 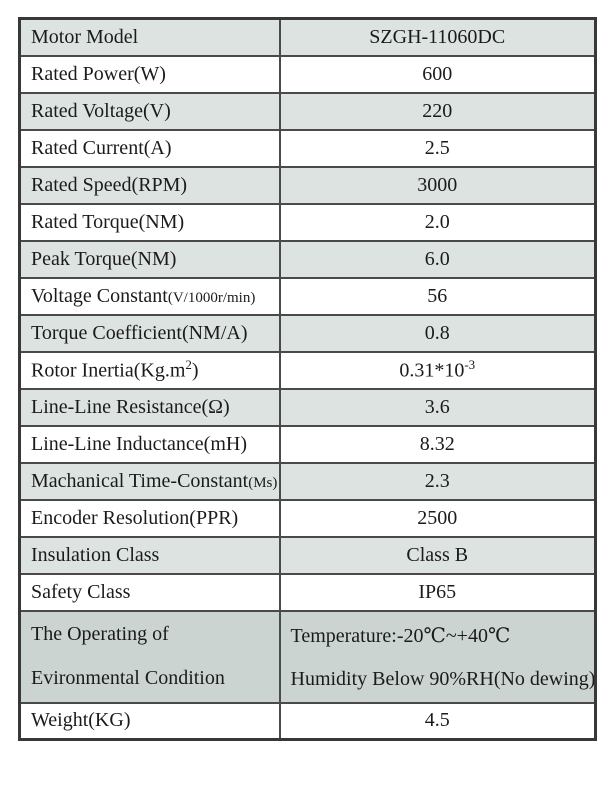 I want to click on cell-line: Weight(KG), so click(x=81, y=720).